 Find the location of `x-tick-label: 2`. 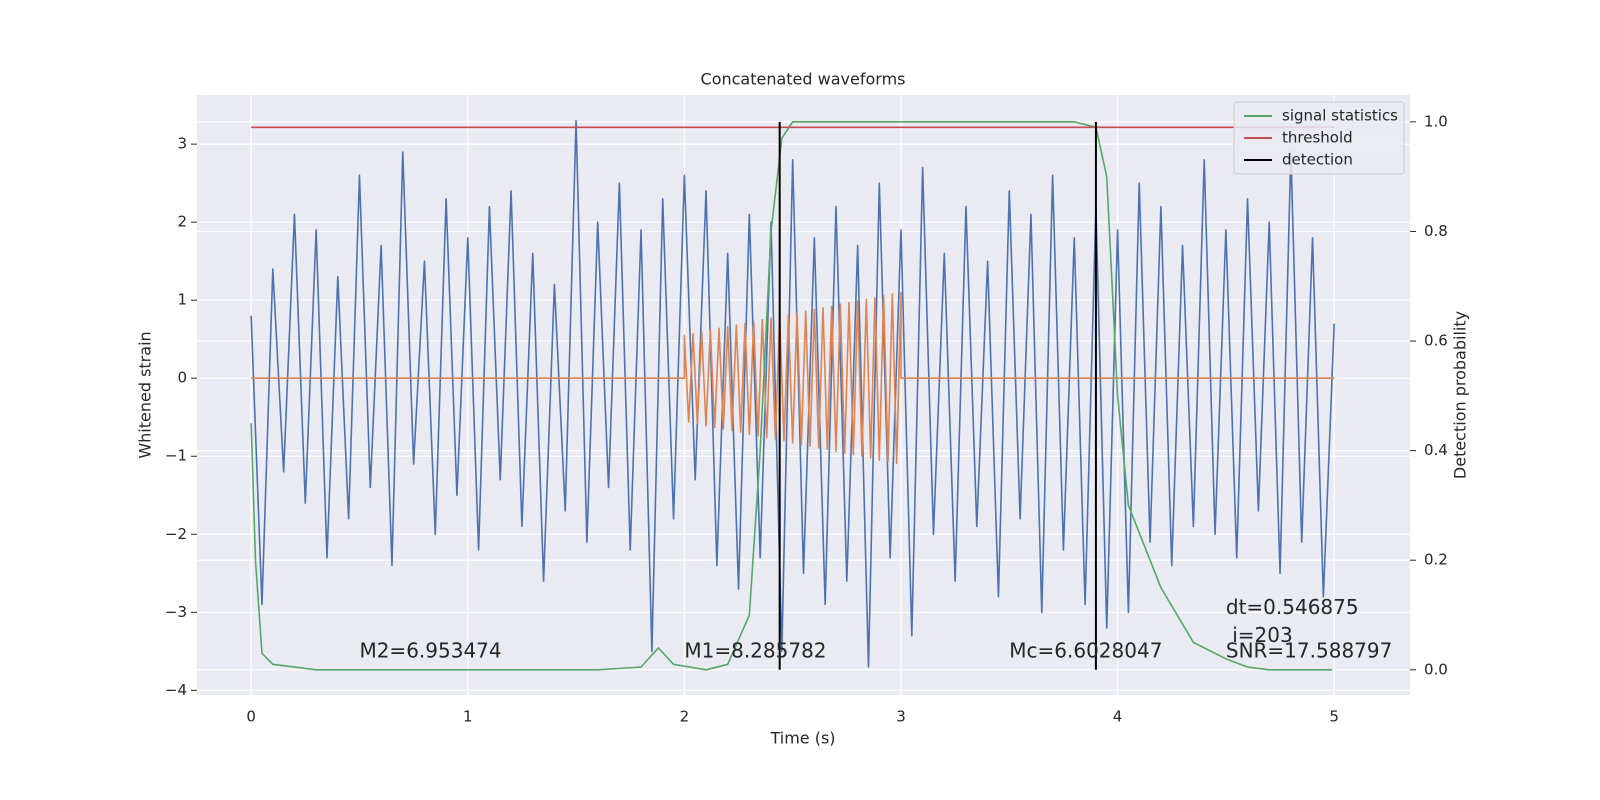

x-tick-label: 2 is located at coordinates (685, 717).